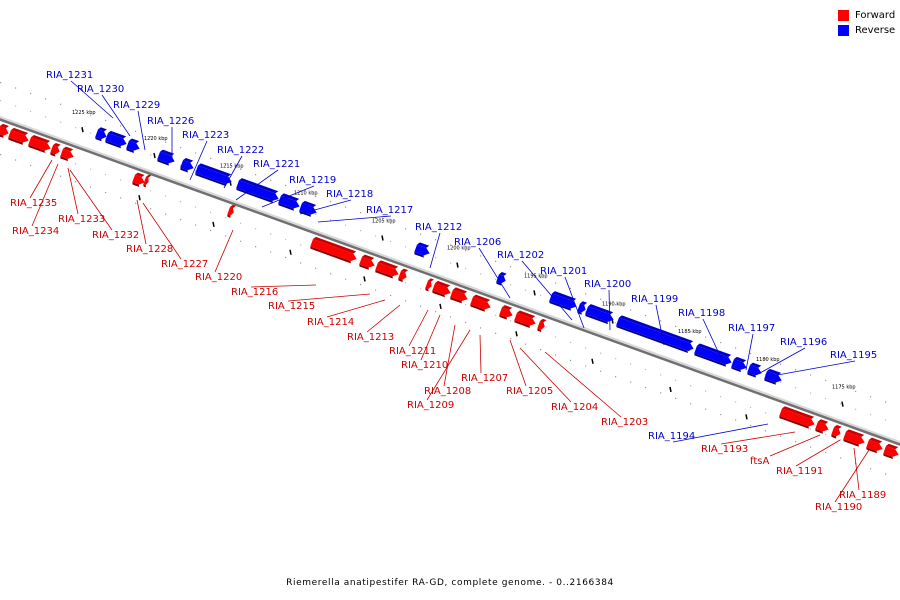  What do you see at coordinates (624, 422) in the screenshot?
I see `gene-label-forward: RIA_1203` at bounding box center [624, 422].